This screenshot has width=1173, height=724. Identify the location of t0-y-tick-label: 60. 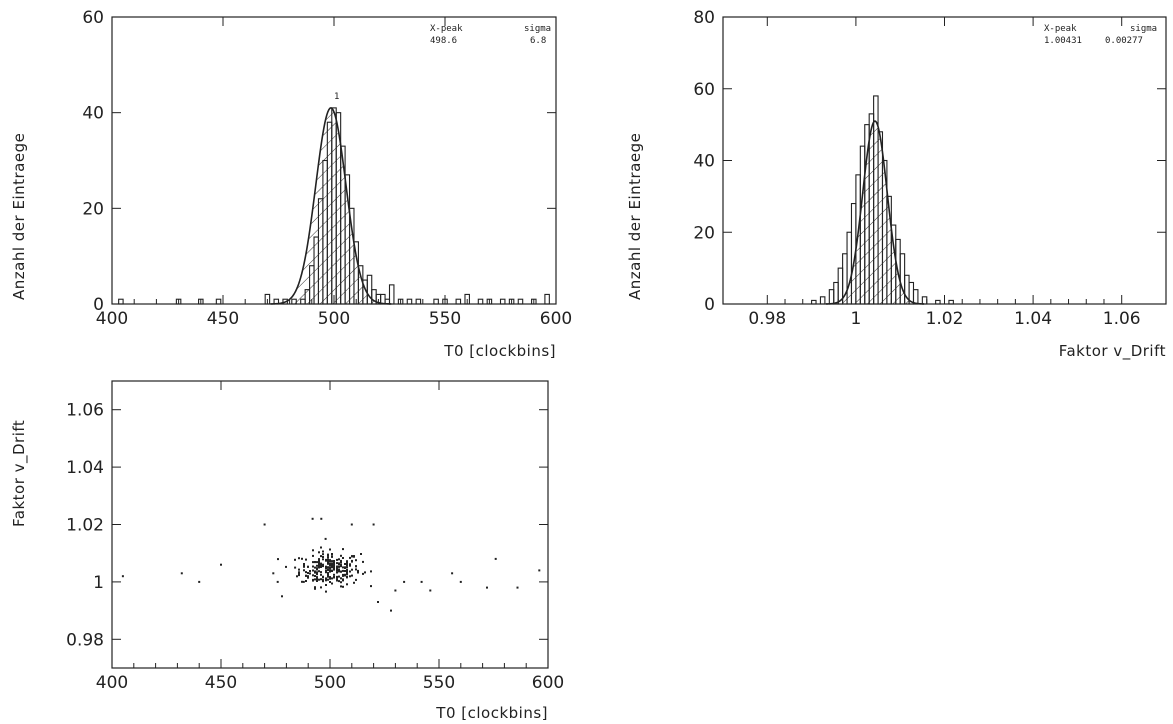
(93, 18).